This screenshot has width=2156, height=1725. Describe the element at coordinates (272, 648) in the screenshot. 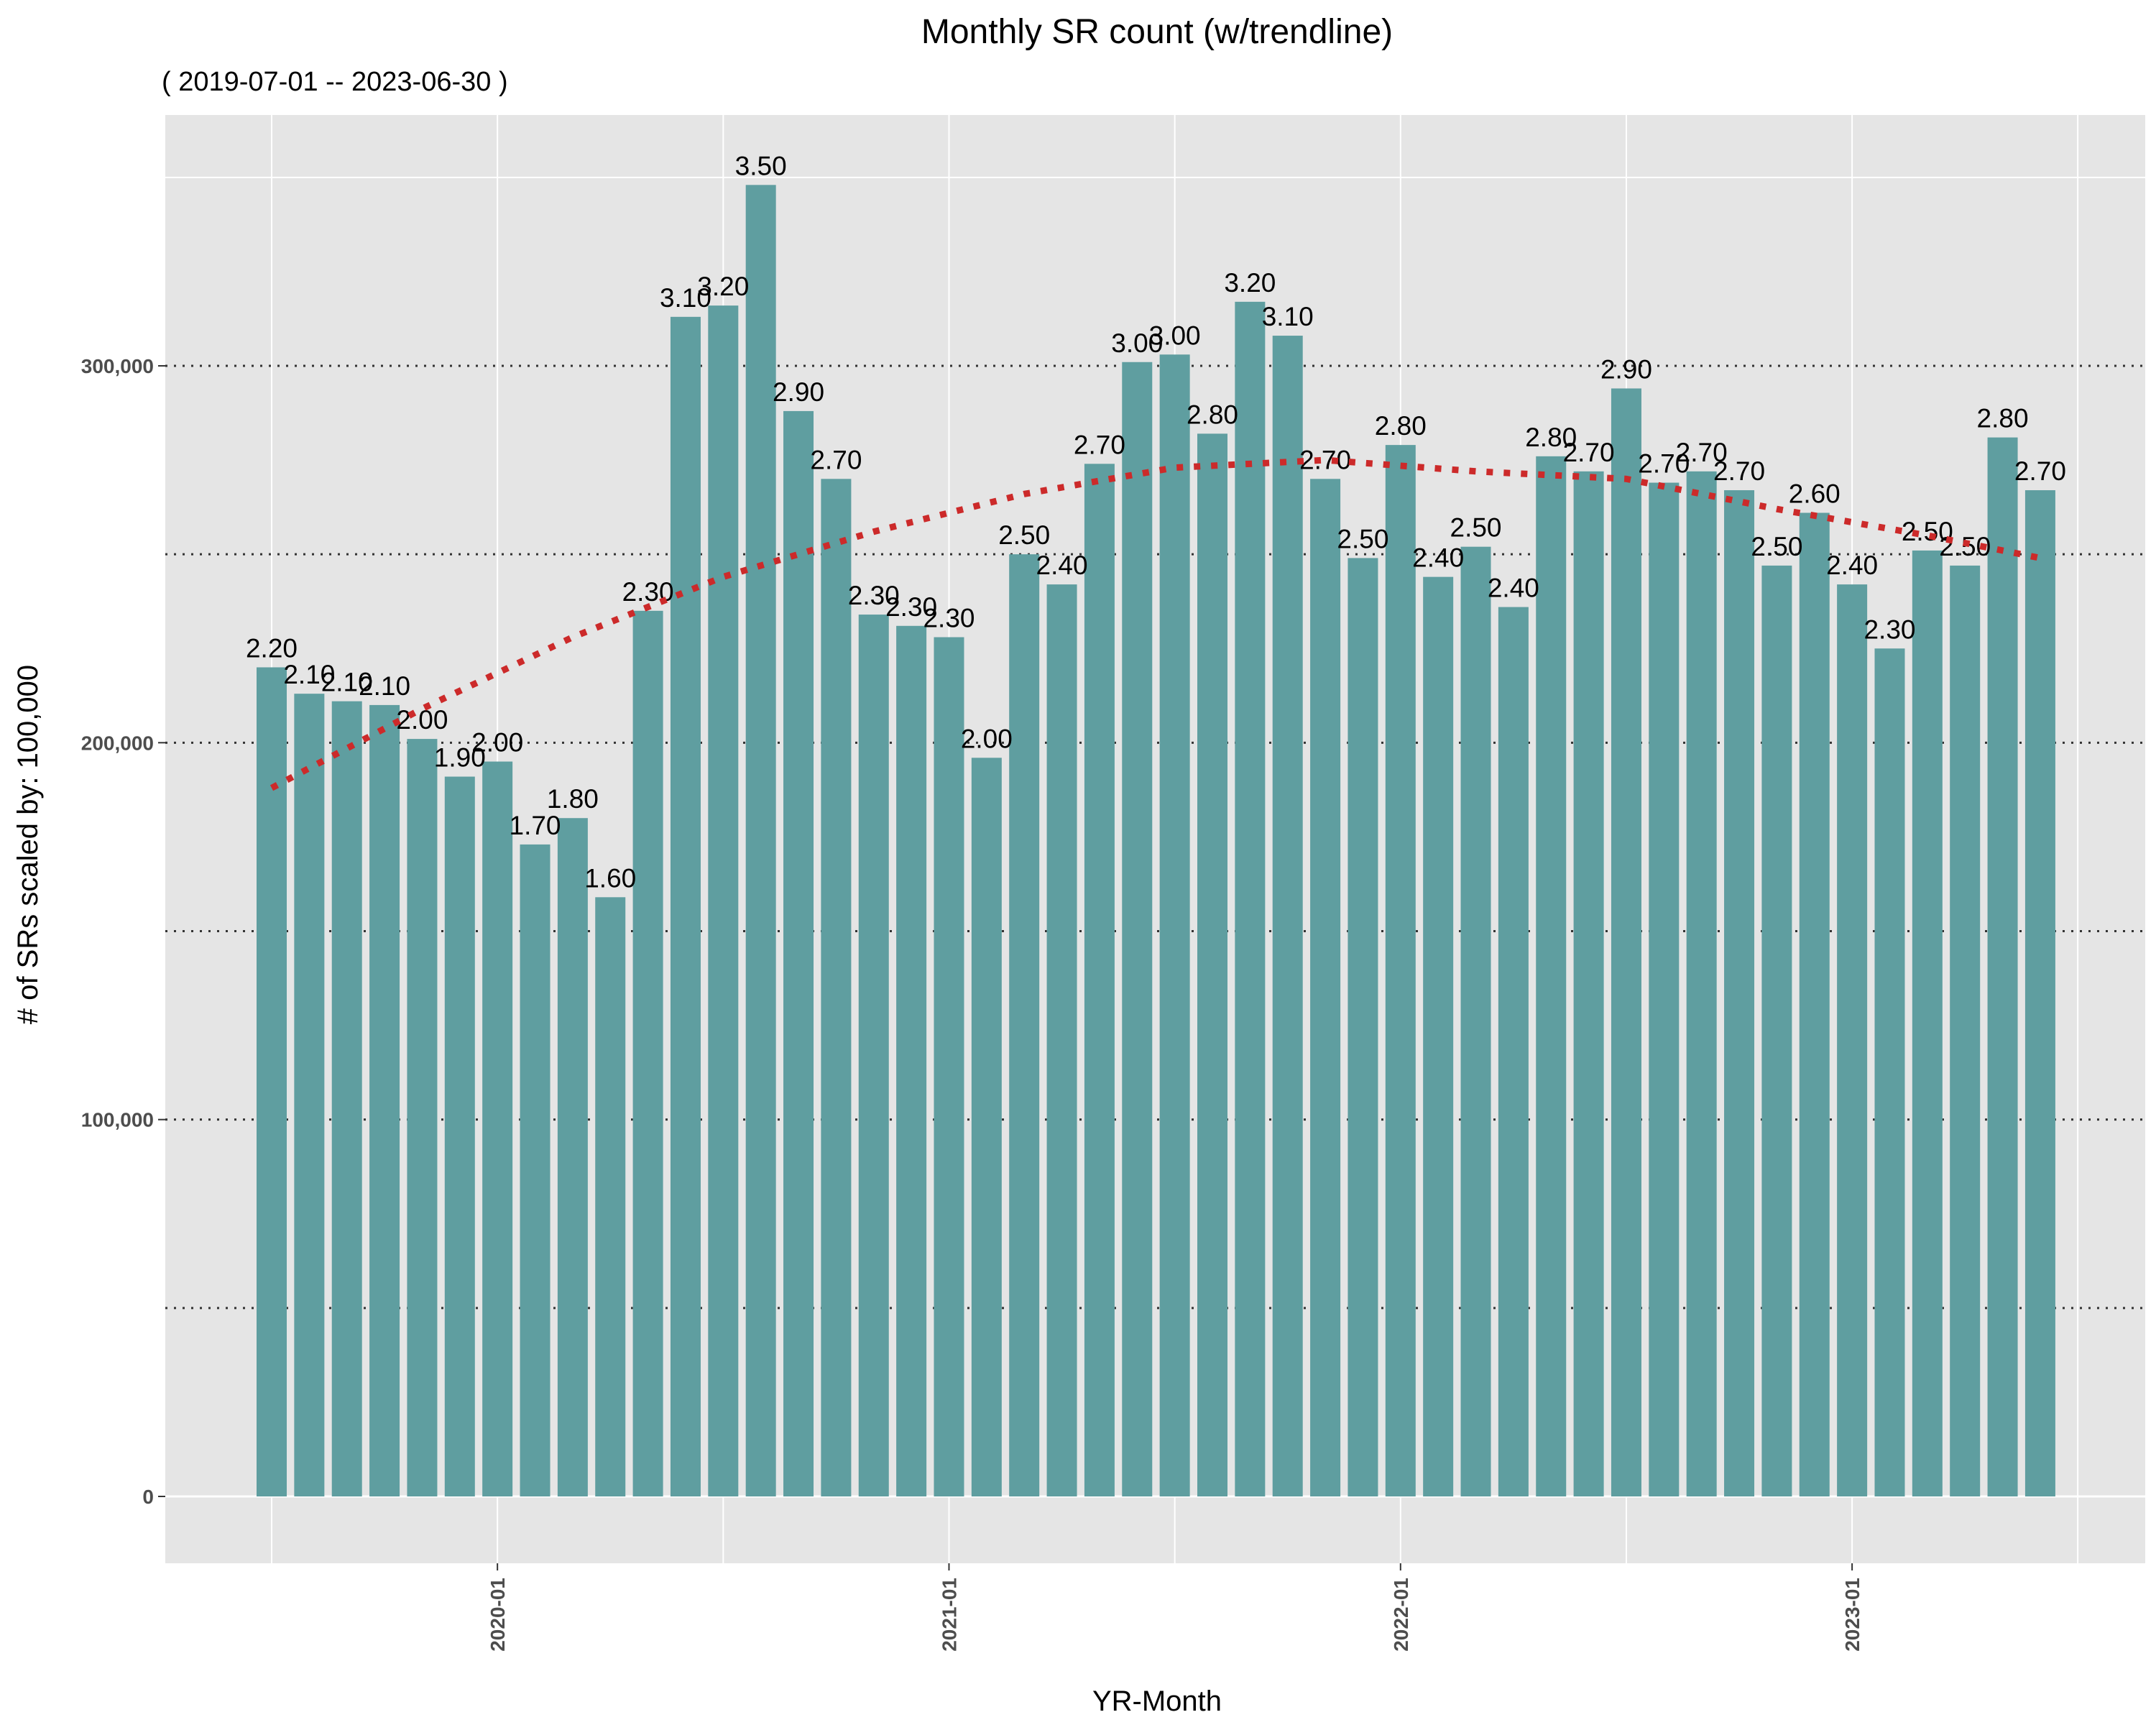

I see `data-label: 2.20` at that location.